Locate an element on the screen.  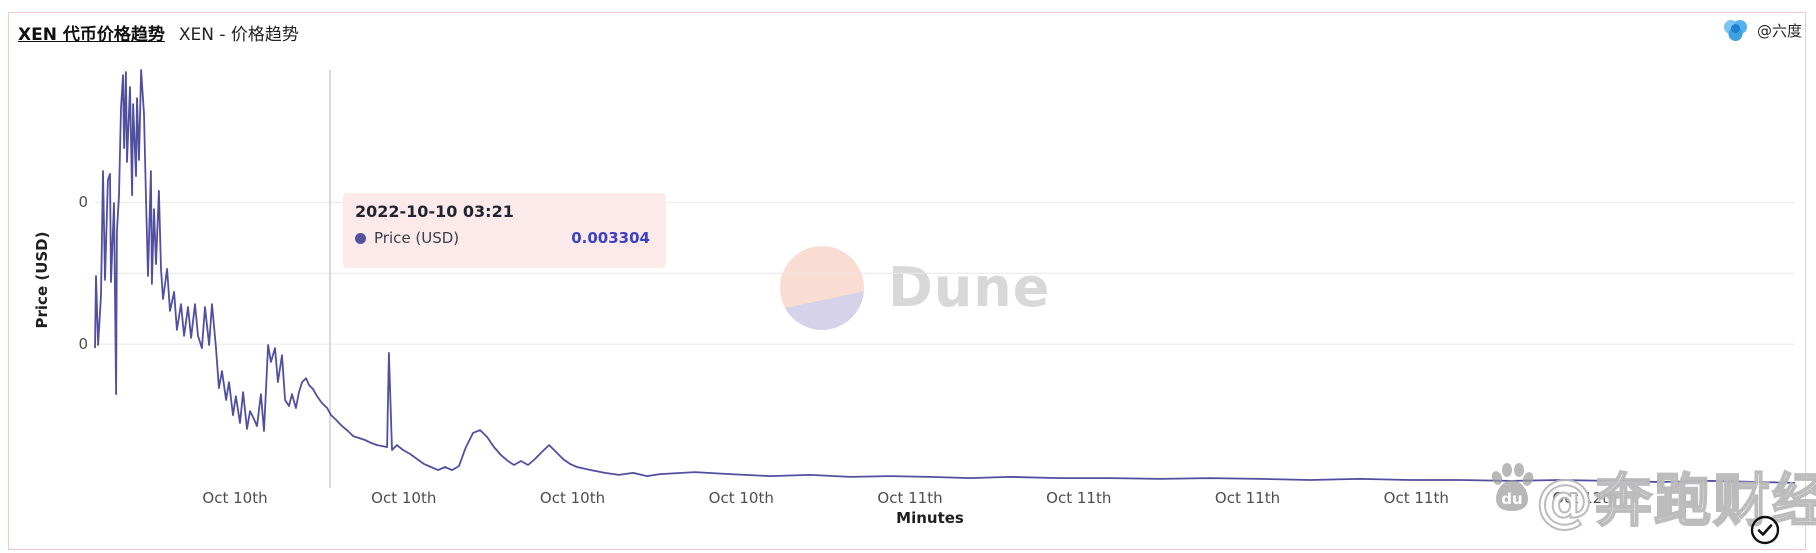
chart-title: XEN - 价格趋势 is located at coordinates (238, 35).